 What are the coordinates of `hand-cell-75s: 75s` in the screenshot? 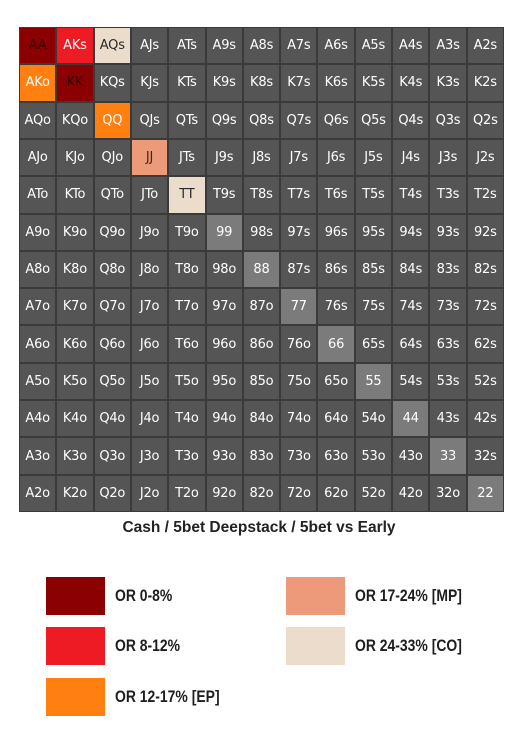 It's located at (373, 307).